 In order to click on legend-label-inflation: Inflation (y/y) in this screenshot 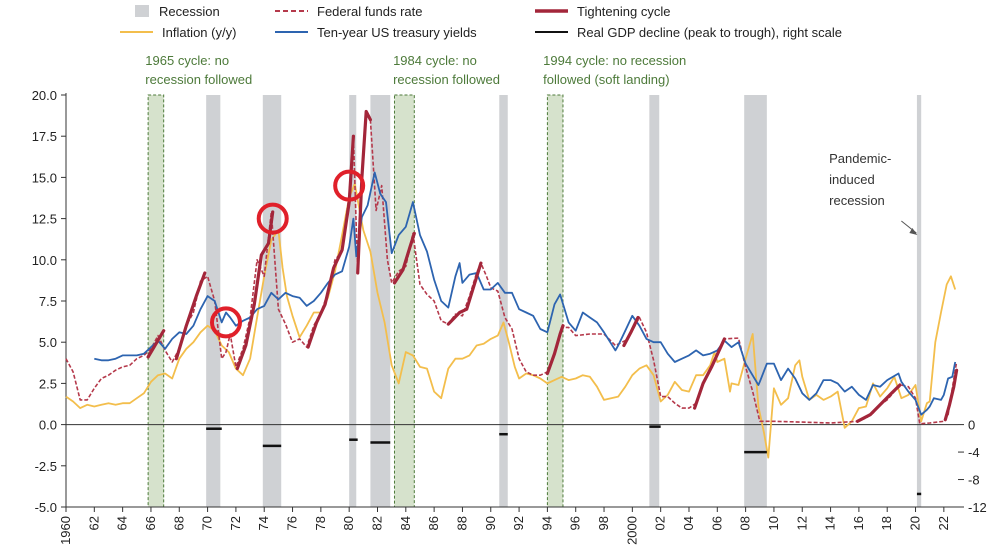, I will do `click(199, 32)`.